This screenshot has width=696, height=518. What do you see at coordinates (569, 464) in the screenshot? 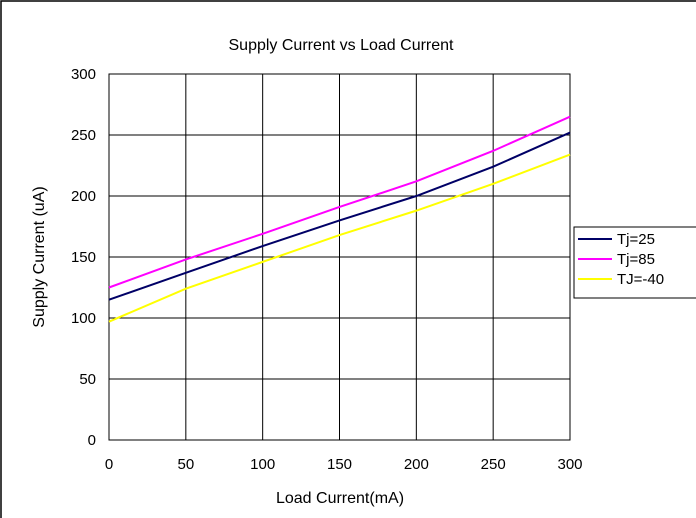
I see `x-tick-label: 300` at bounding box center [569, 464].